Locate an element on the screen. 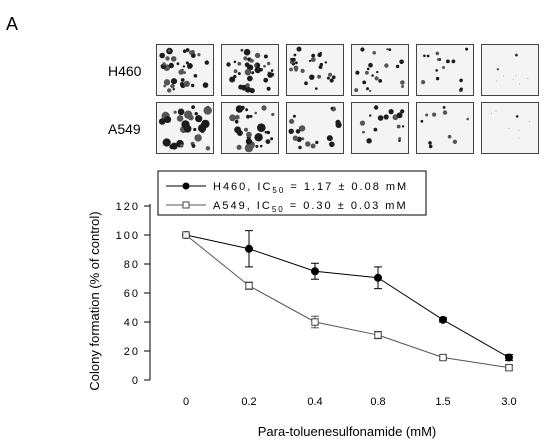  y-axis-label: Colony formation (% of control) is located at coordinates (94, 300).